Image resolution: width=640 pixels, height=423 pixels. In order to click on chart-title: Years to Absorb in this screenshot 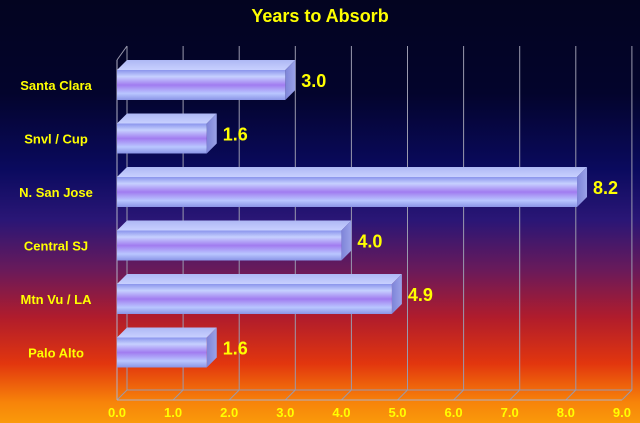, I will do `click(320, 16)`.